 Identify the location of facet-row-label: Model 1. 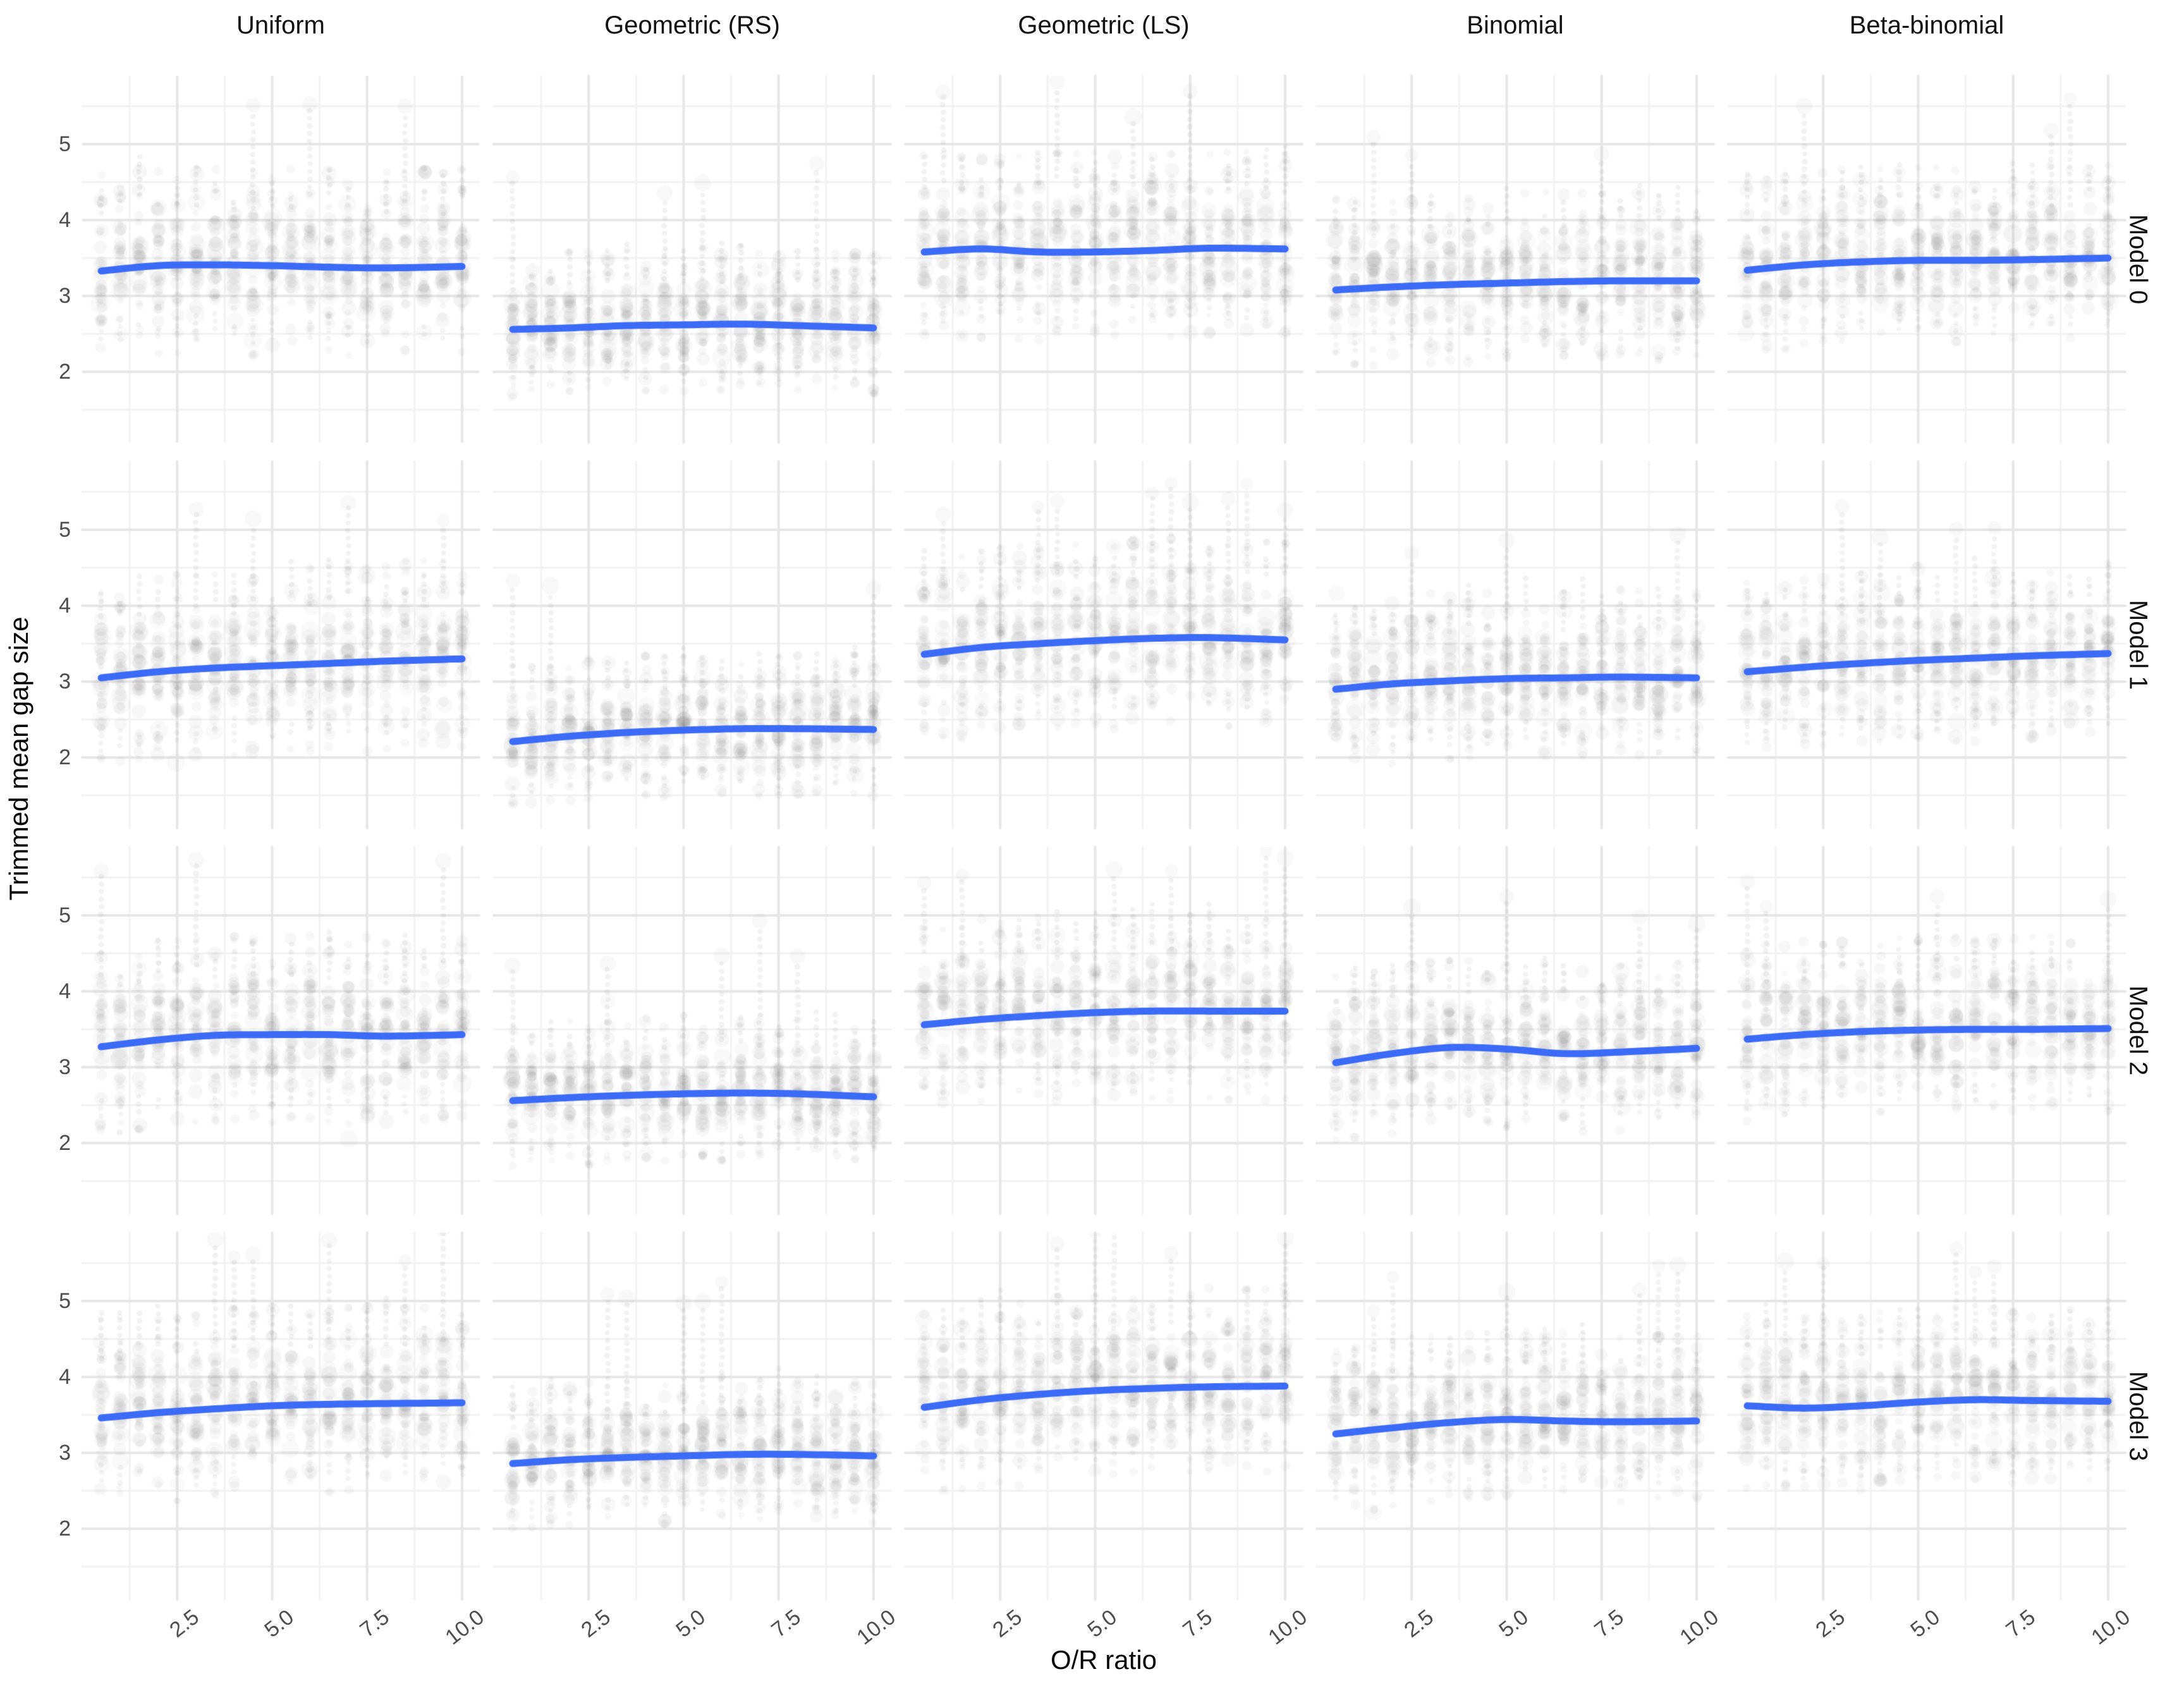
(2138, 645).